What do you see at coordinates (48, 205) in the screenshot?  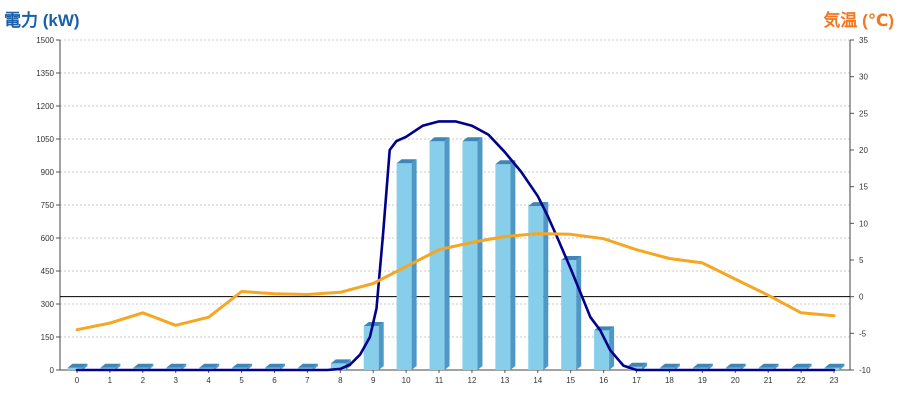 I see `left-tick-label-750: 750` at bounding box center [48, 205].